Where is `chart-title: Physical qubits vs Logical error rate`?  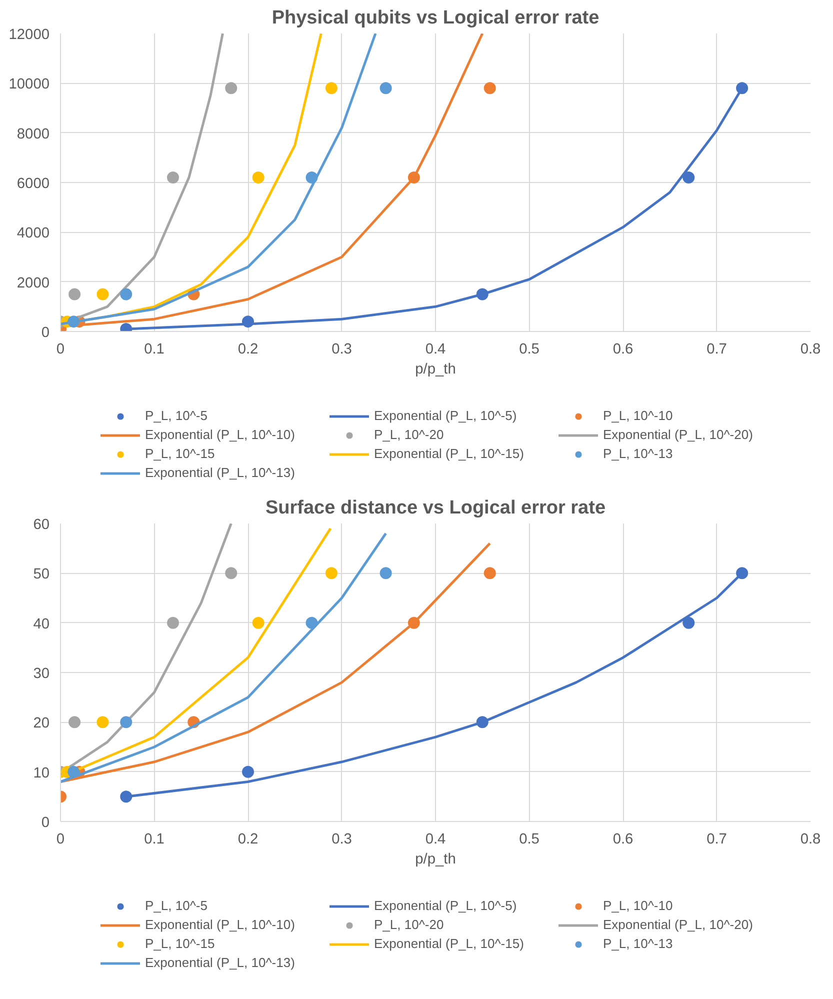
chart-title: Physical qubits vs Logical error rate is located at coordinates (436, 18).